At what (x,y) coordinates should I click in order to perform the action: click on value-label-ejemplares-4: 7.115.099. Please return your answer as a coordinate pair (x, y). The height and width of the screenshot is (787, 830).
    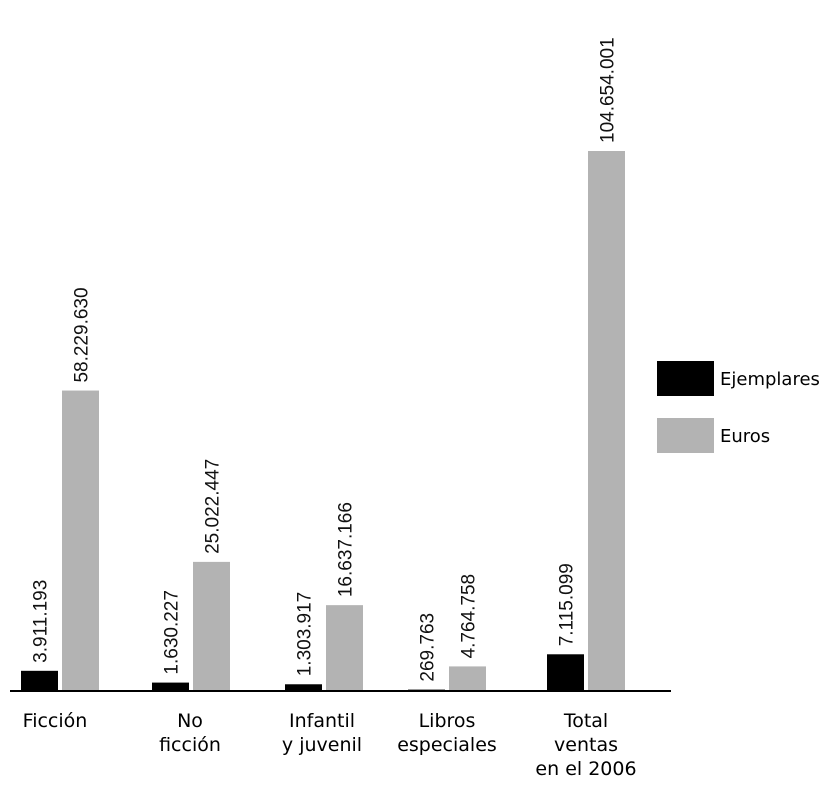
    Looking at the image, I should click on (567, 604).